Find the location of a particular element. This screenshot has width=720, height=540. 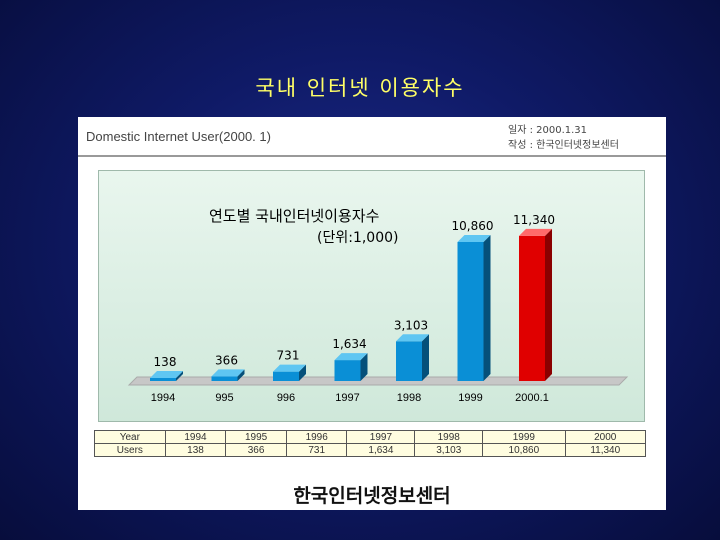

data-label-1996: 731 is located at coordinates (288, 356).